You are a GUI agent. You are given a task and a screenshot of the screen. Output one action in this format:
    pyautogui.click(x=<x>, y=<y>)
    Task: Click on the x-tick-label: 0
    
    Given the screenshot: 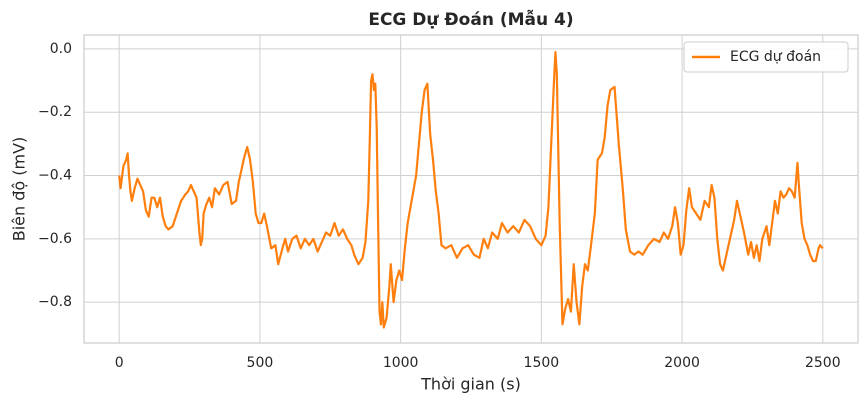 What is the action you would take?
    pyautogui.click(x=119, y=363)
    